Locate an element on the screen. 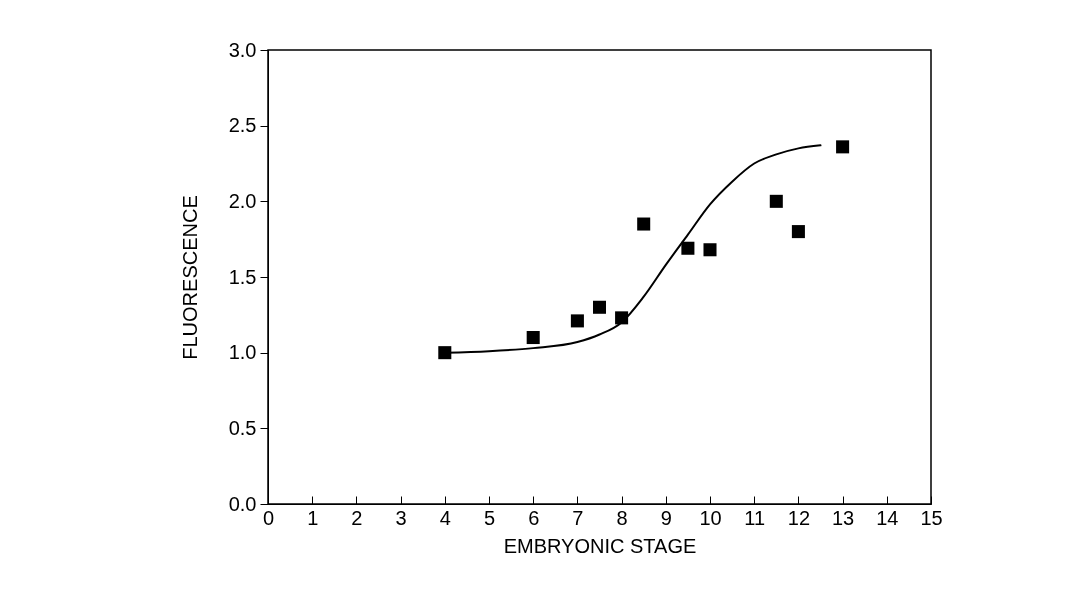 The width and height of the screenshot is (1087, 602). y-tick-label: 1.0 is located at coordinates (242, 352).